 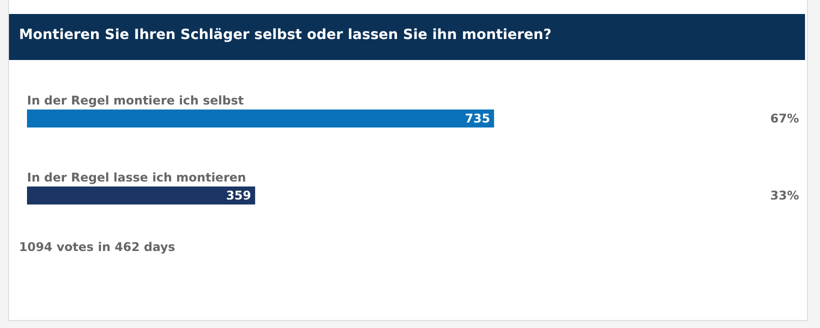 What do you see at coordinates (784, 195) in the screenshot?
I see `text: 33%` at bounding box center [784, 195].